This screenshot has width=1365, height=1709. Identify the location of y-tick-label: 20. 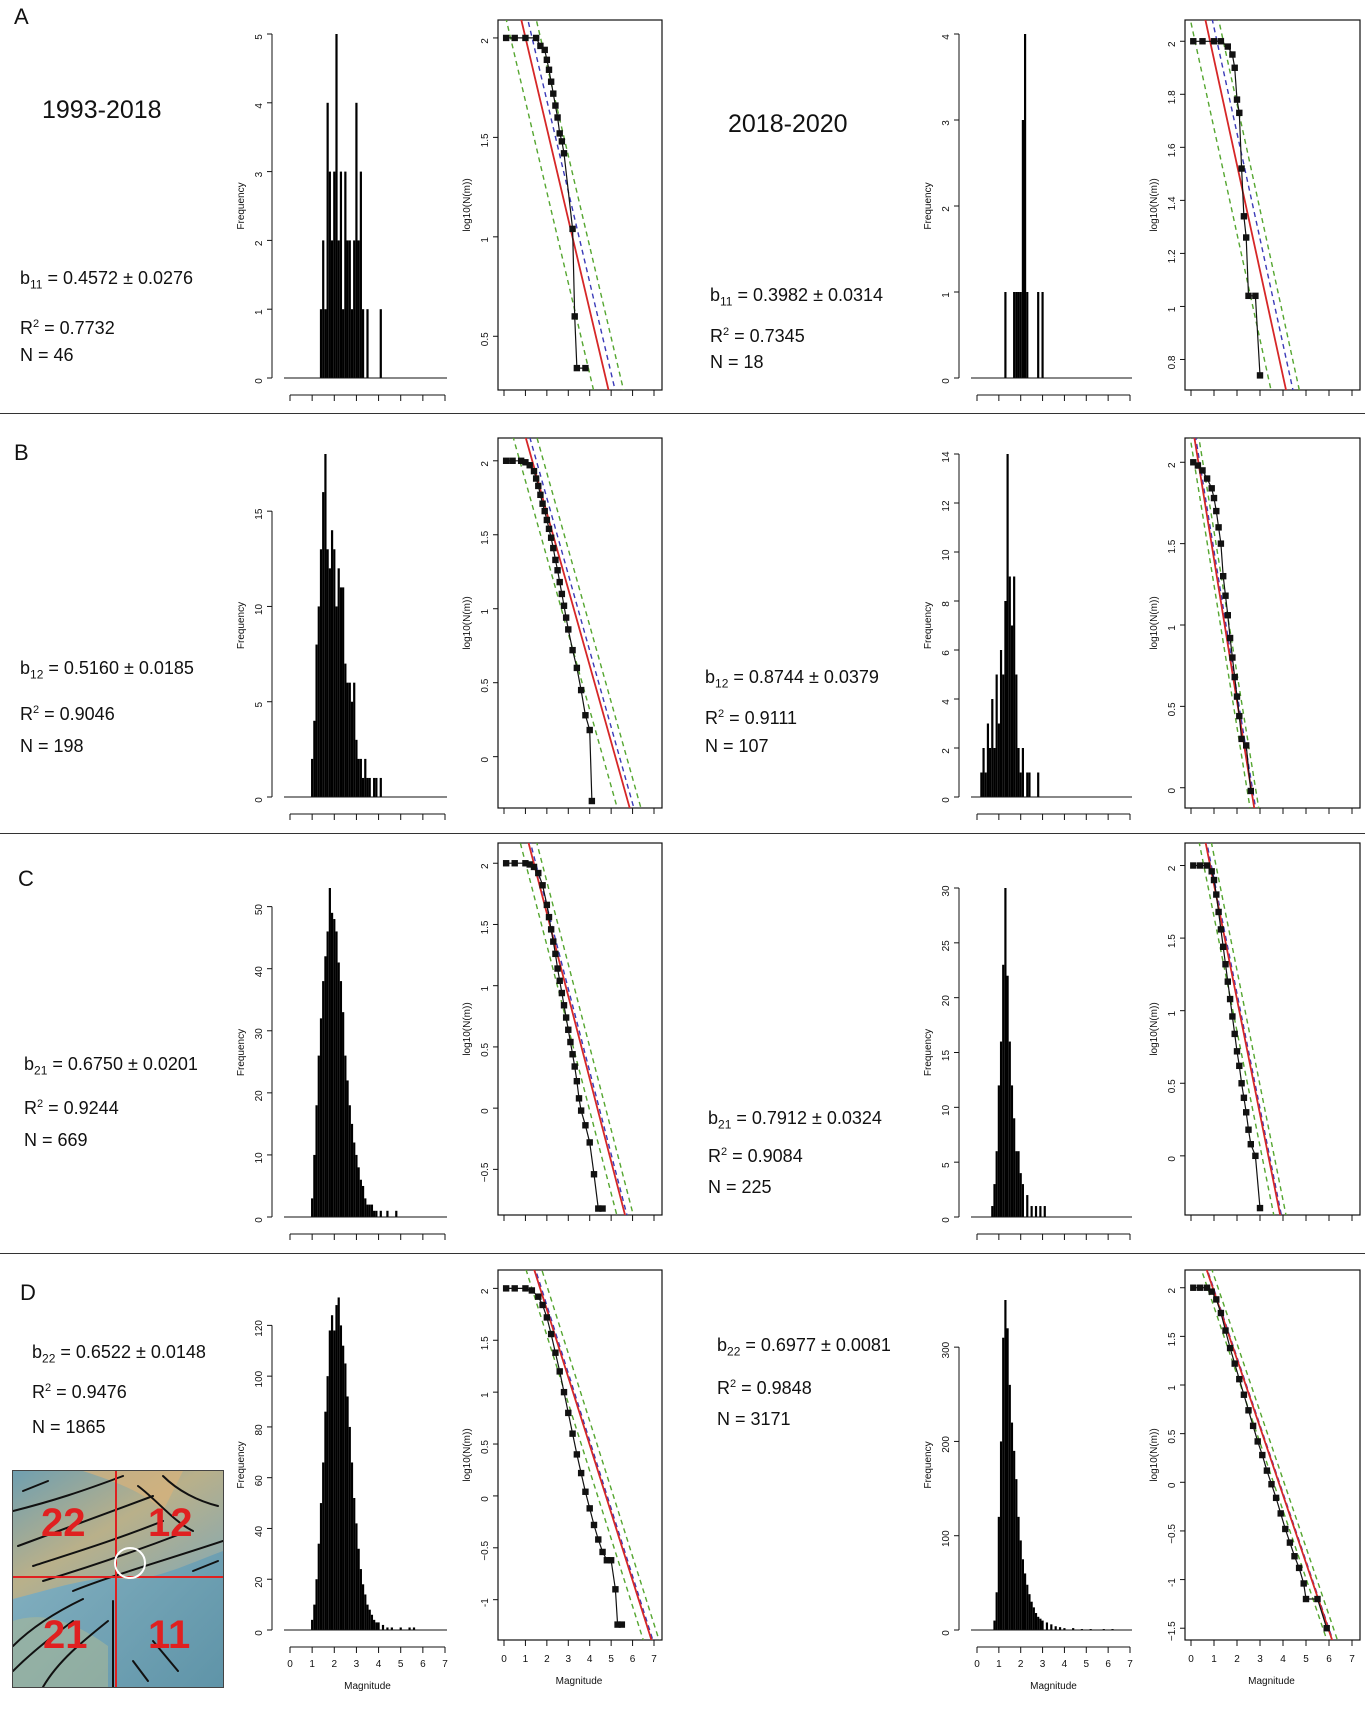
(259, 1582).